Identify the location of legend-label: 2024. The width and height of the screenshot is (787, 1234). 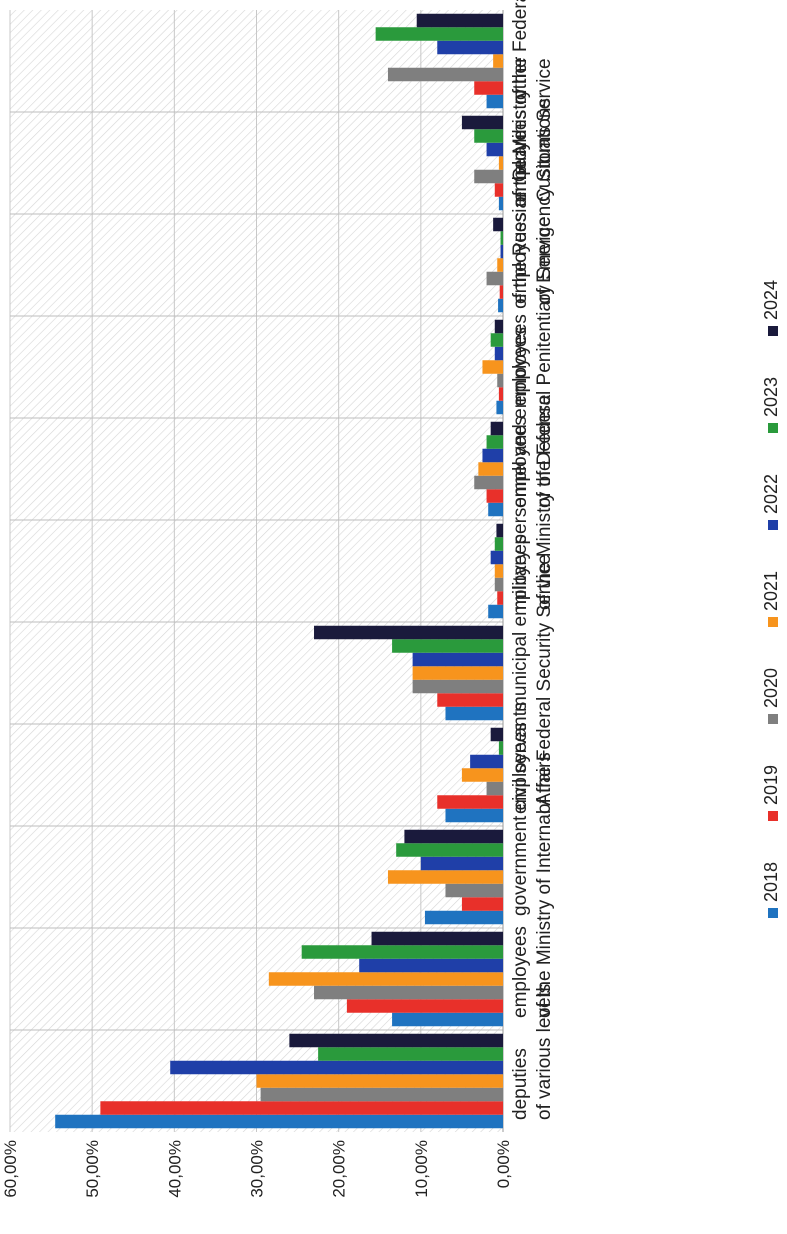
(771, 300).